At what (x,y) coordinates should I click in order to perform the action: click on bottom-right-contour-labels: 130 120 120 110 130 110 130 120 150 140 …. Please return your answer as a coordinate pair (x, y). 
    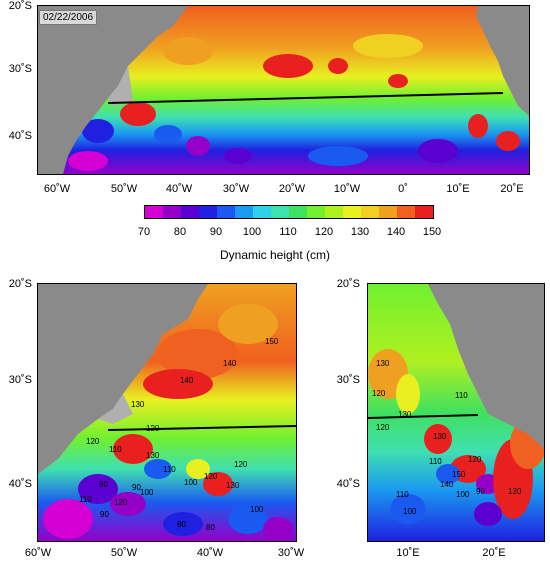
    Looking at the image, I should click on (447, 437).